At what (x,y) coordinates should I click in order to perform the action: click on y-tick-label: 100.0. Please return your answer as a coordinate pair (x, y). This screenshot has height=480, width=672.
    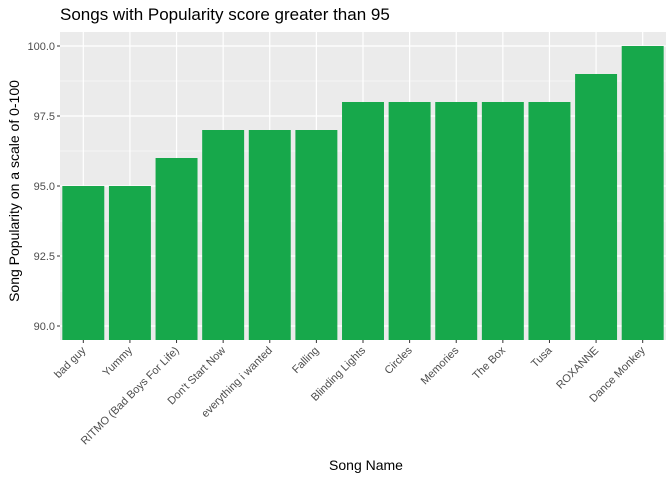
    Looking at the image, I should click on (41, 47).